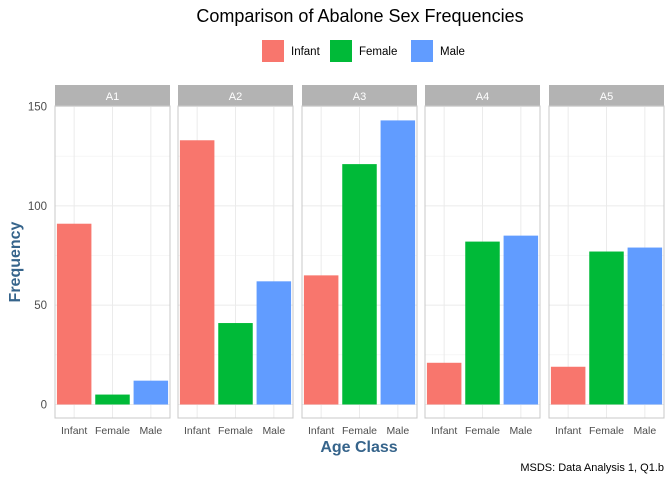 This screenshot has width=672, height=480. What do you see at coordinates (568, 385) in the screenshot?
I see `bar-a5-infant` at bounding box center [568, 385].